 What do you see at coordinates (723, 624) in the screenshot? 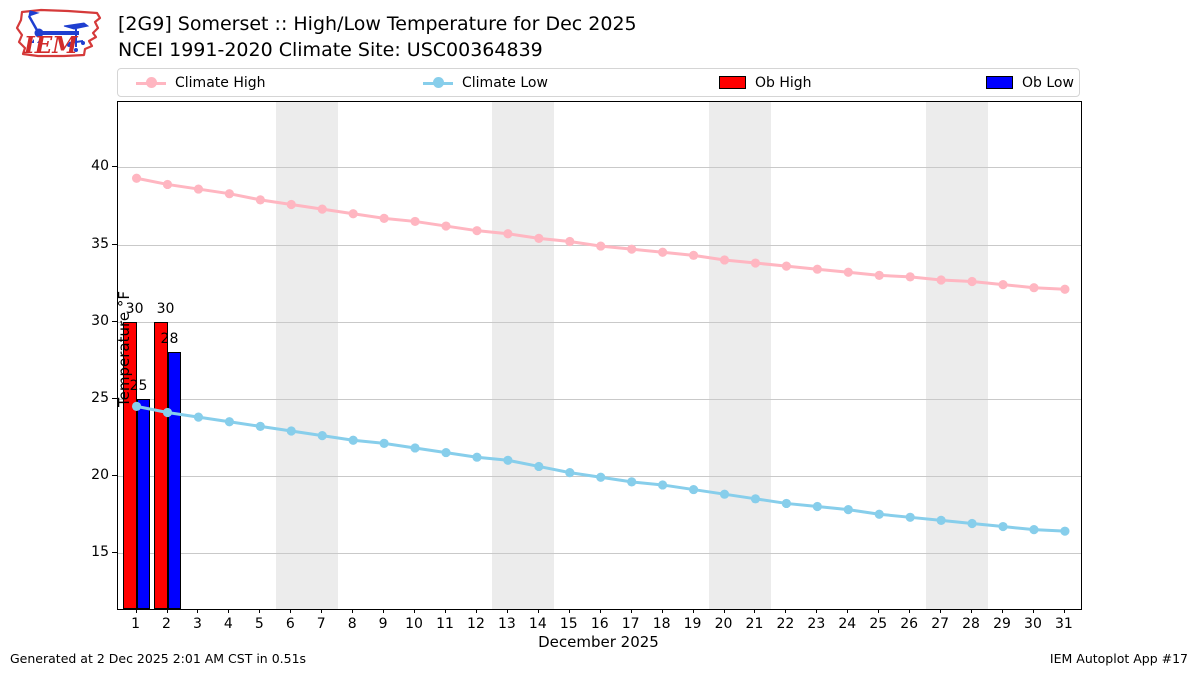
I see `x-tick-label-20: 20` at bounding box center [723, 624].